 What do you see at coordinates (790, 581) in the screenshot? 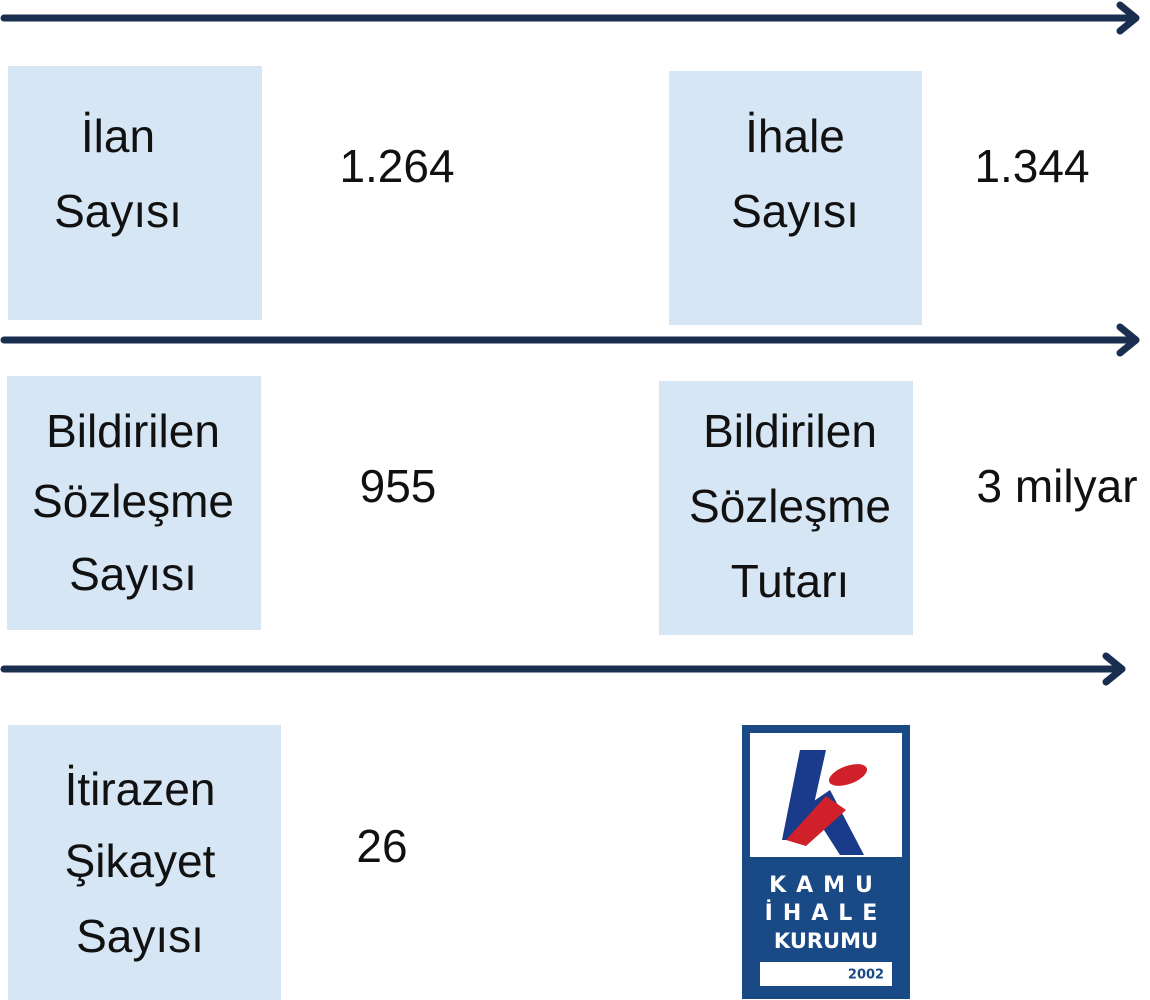
I see `label-line: Tutarı` at bounding box center [790, 581].